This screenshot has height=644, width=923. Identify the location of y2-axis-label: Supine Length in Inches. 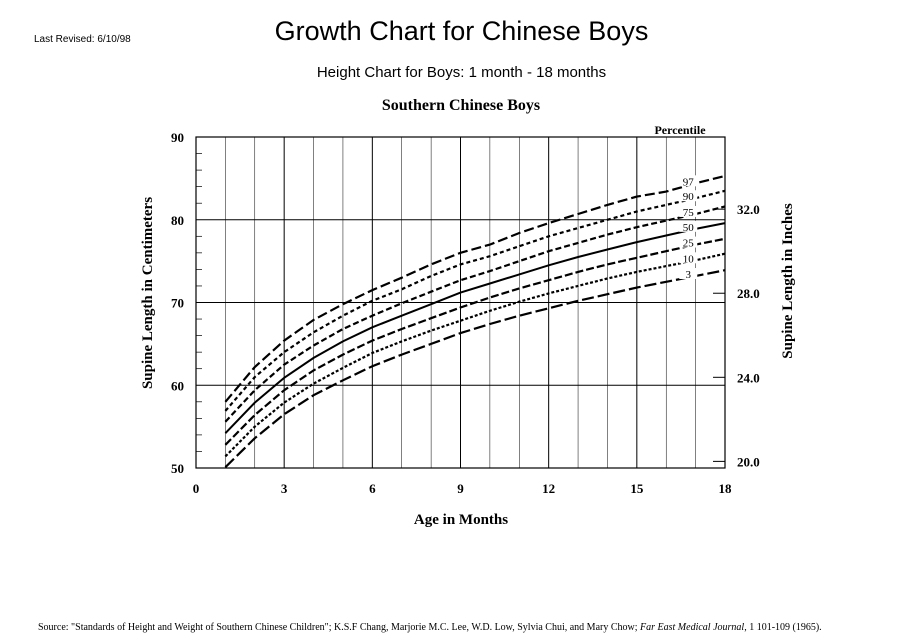
(788, 281).